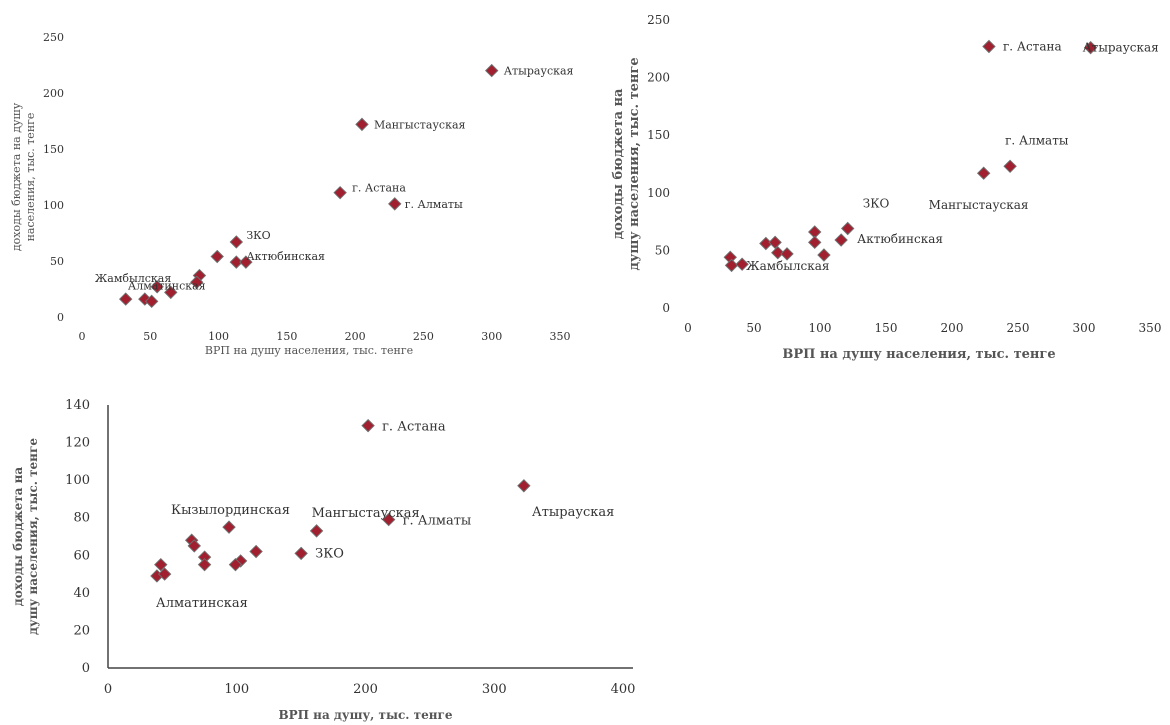  I want to click on y-tick-label: 60, so click(81, 555).